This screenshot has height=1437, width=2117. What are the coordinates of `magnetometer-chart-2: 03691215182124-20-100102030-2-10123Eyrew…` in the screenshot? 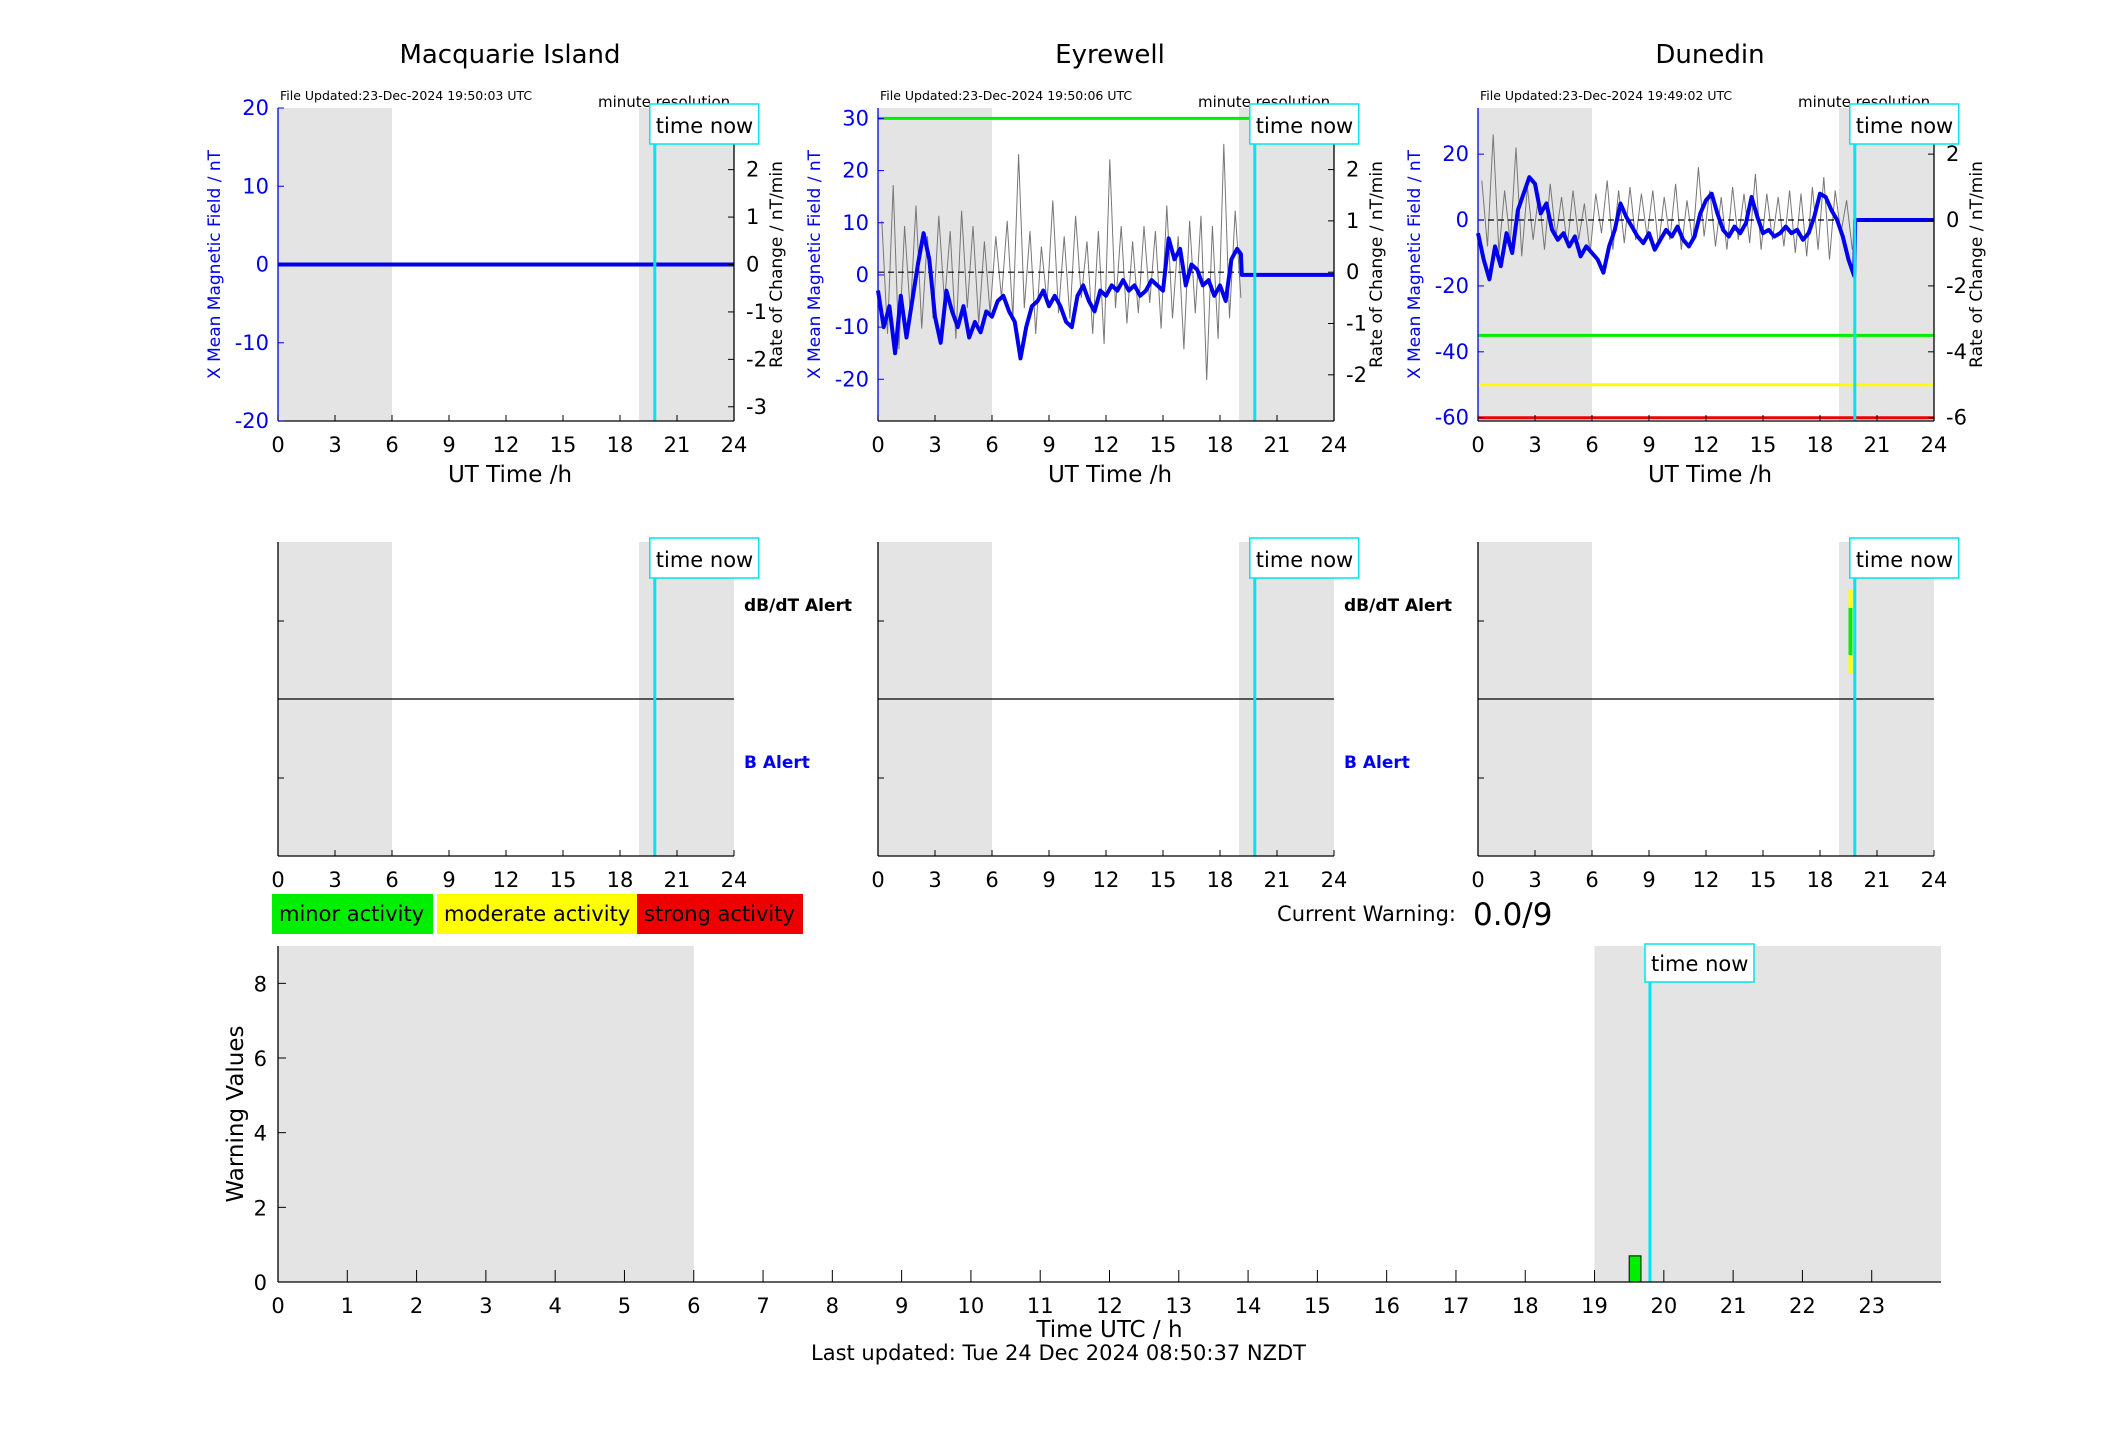 It's located at (1096, 264).